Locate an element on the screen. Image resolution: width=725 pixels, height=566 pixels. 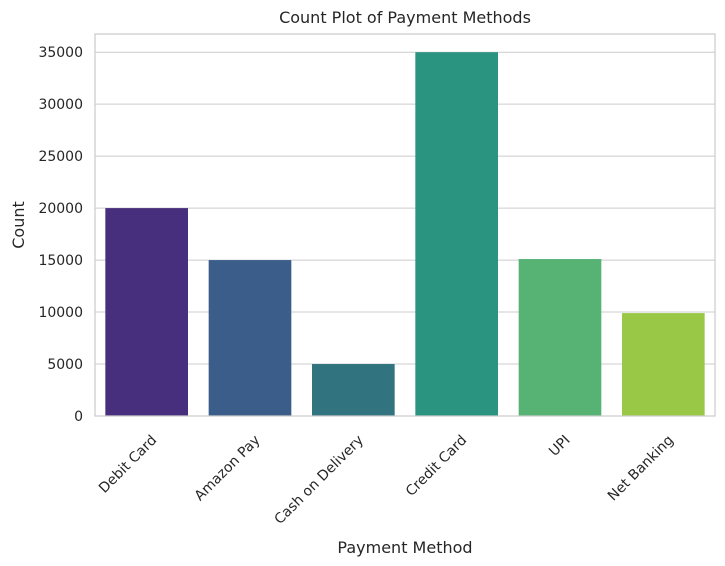
bar-amazon-pay is located at coordinates (250, 338).